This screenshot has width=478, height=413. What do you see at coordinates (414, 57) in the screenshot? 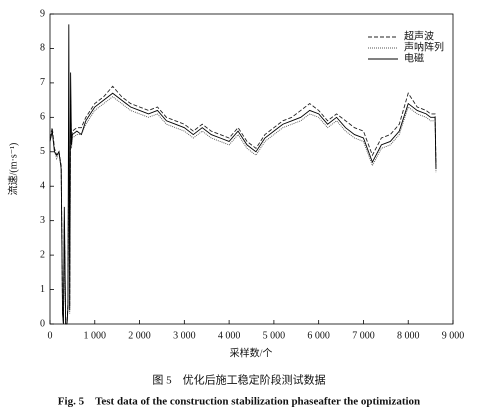
I see `legend-label: 电磁` at bounding box center [414, 57].